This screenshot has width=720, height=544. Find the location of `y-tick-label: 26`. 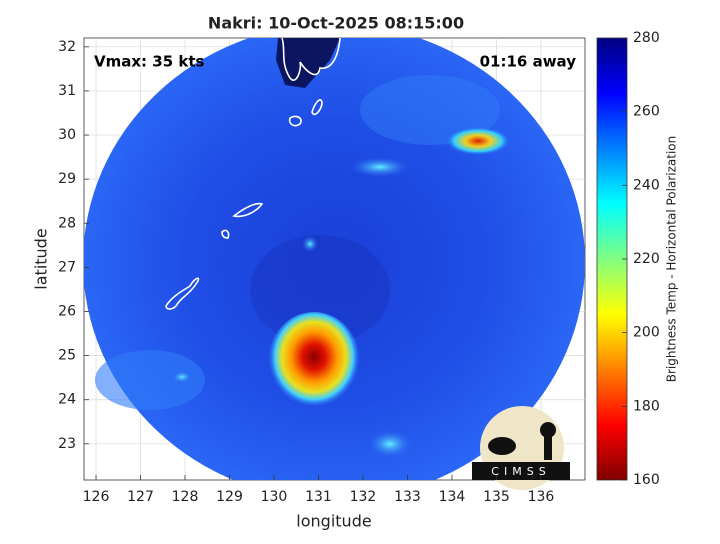

y-tick-label: 26 is located at coordinates (67, 311).